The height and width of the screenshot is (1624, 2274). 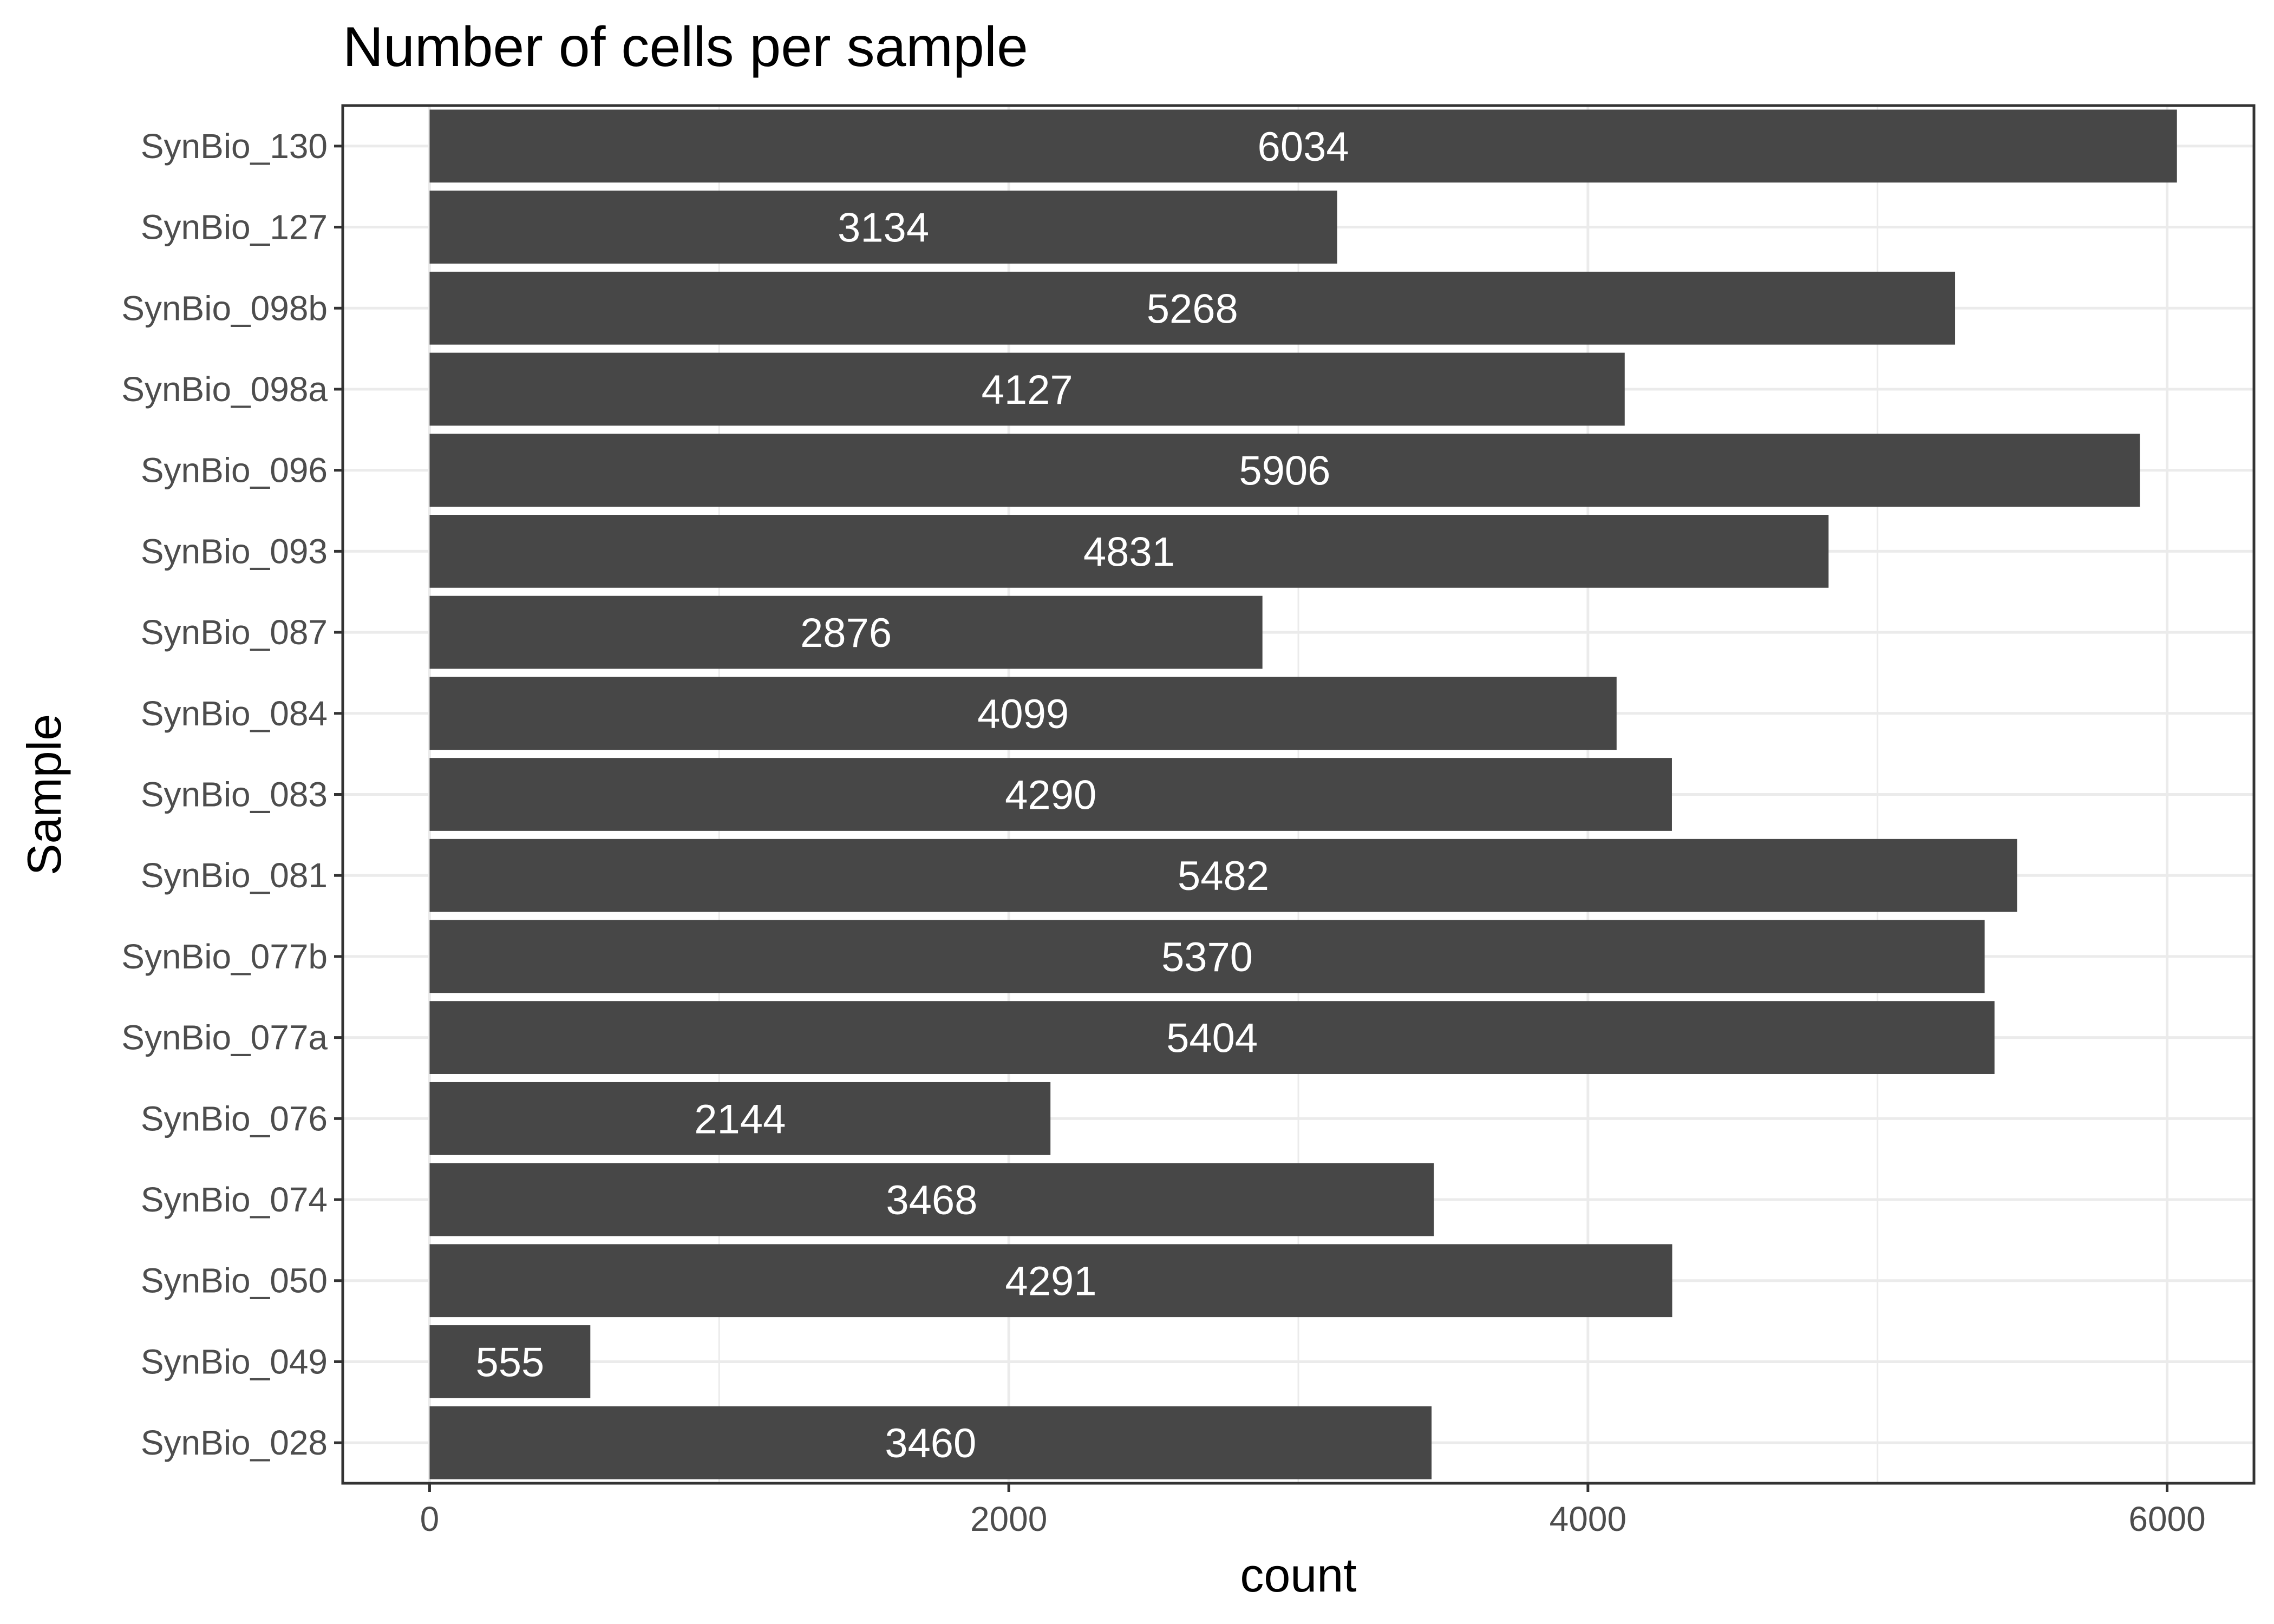 I want to click on bar-value-label: 4290, so click(x=1051, y=795).